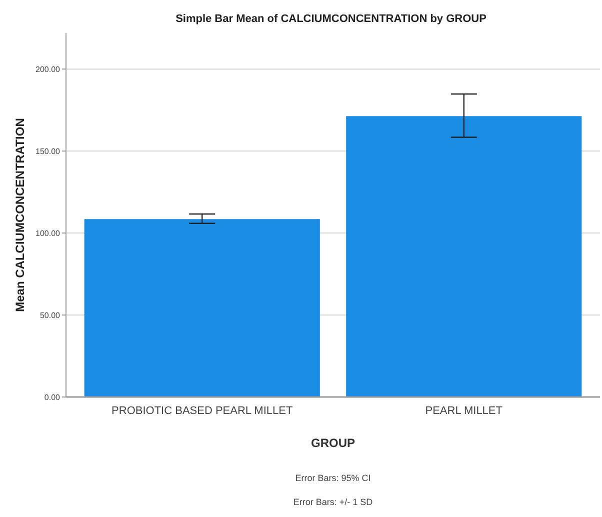 The width and height of the screenshot is (602, 517). I want to click on x-axis-title: GROUP, so click(333, 443).